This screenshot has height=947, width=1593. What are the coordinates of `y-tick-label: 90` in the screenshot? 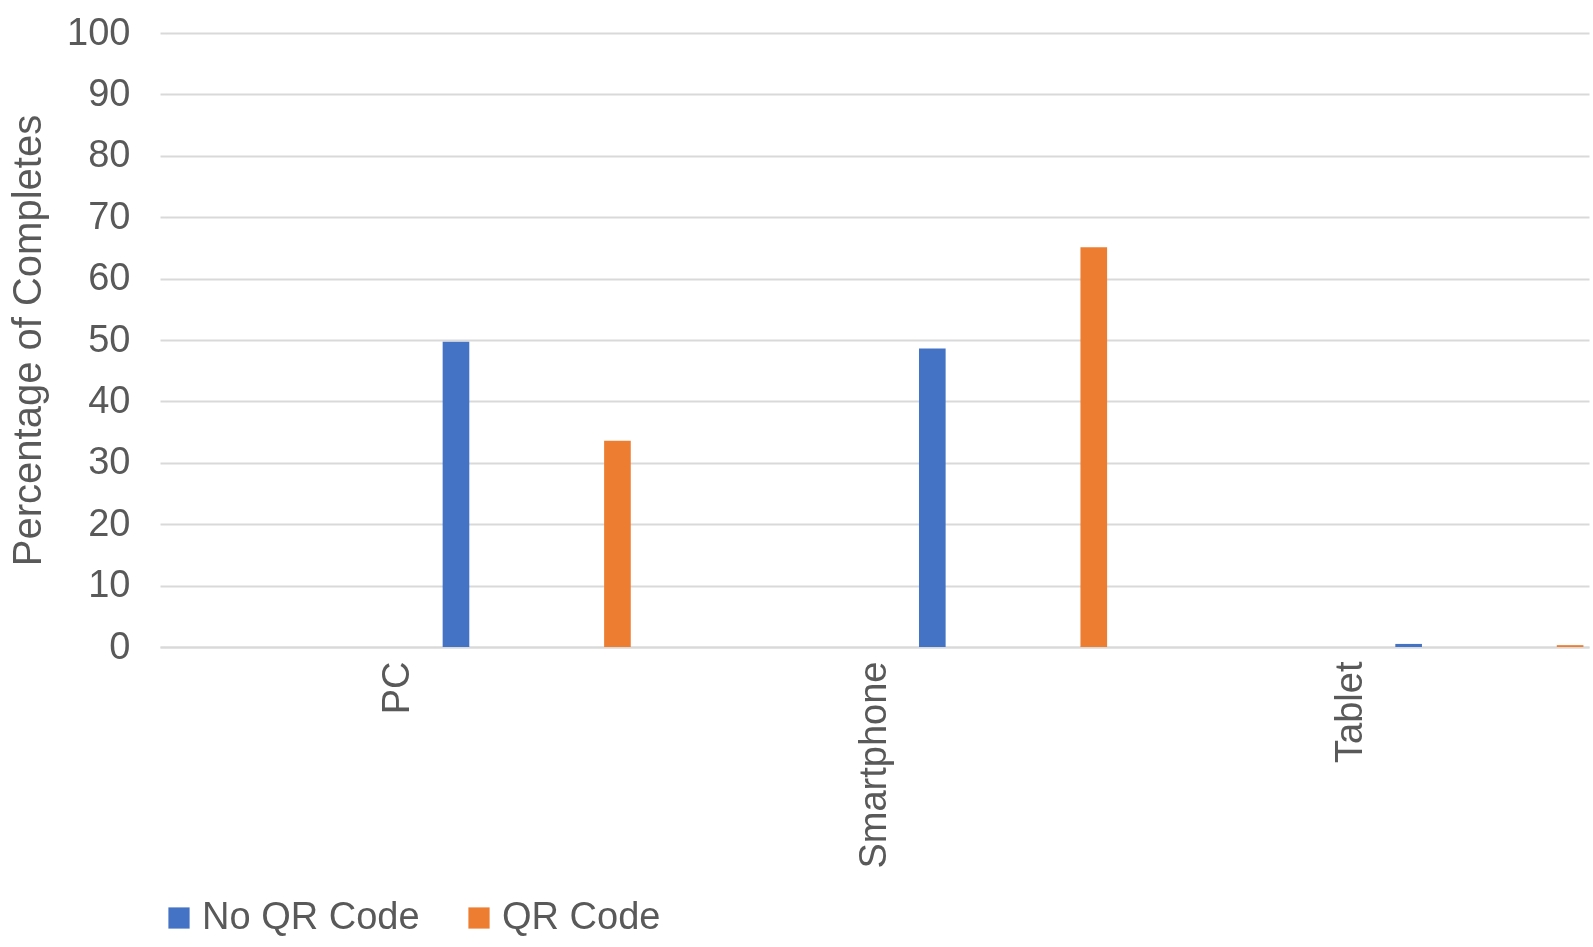 It's located at (109, 92).